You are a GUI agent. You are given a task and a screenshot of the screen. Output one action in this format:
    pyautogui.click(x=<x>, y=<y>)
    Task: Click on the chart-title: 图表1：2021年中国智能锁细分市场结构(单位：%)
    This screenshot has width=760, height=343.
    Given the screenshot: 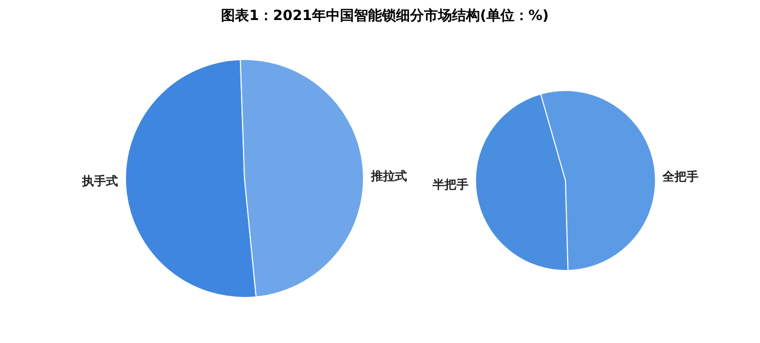 What is the action you would take?
    pyautogui.click(x=385, y=16)
    